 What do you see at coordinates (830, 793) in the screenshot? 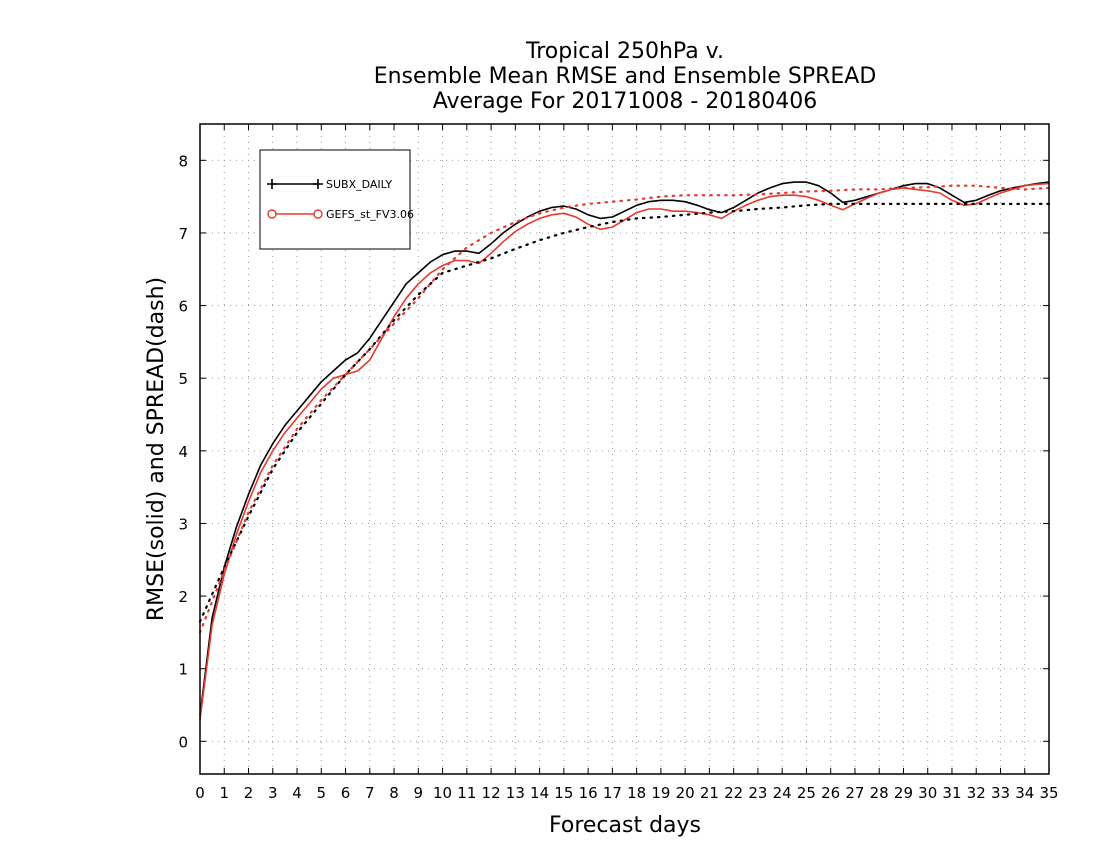
I see `x-tick-label: 26` at bounding box center [830, 793].